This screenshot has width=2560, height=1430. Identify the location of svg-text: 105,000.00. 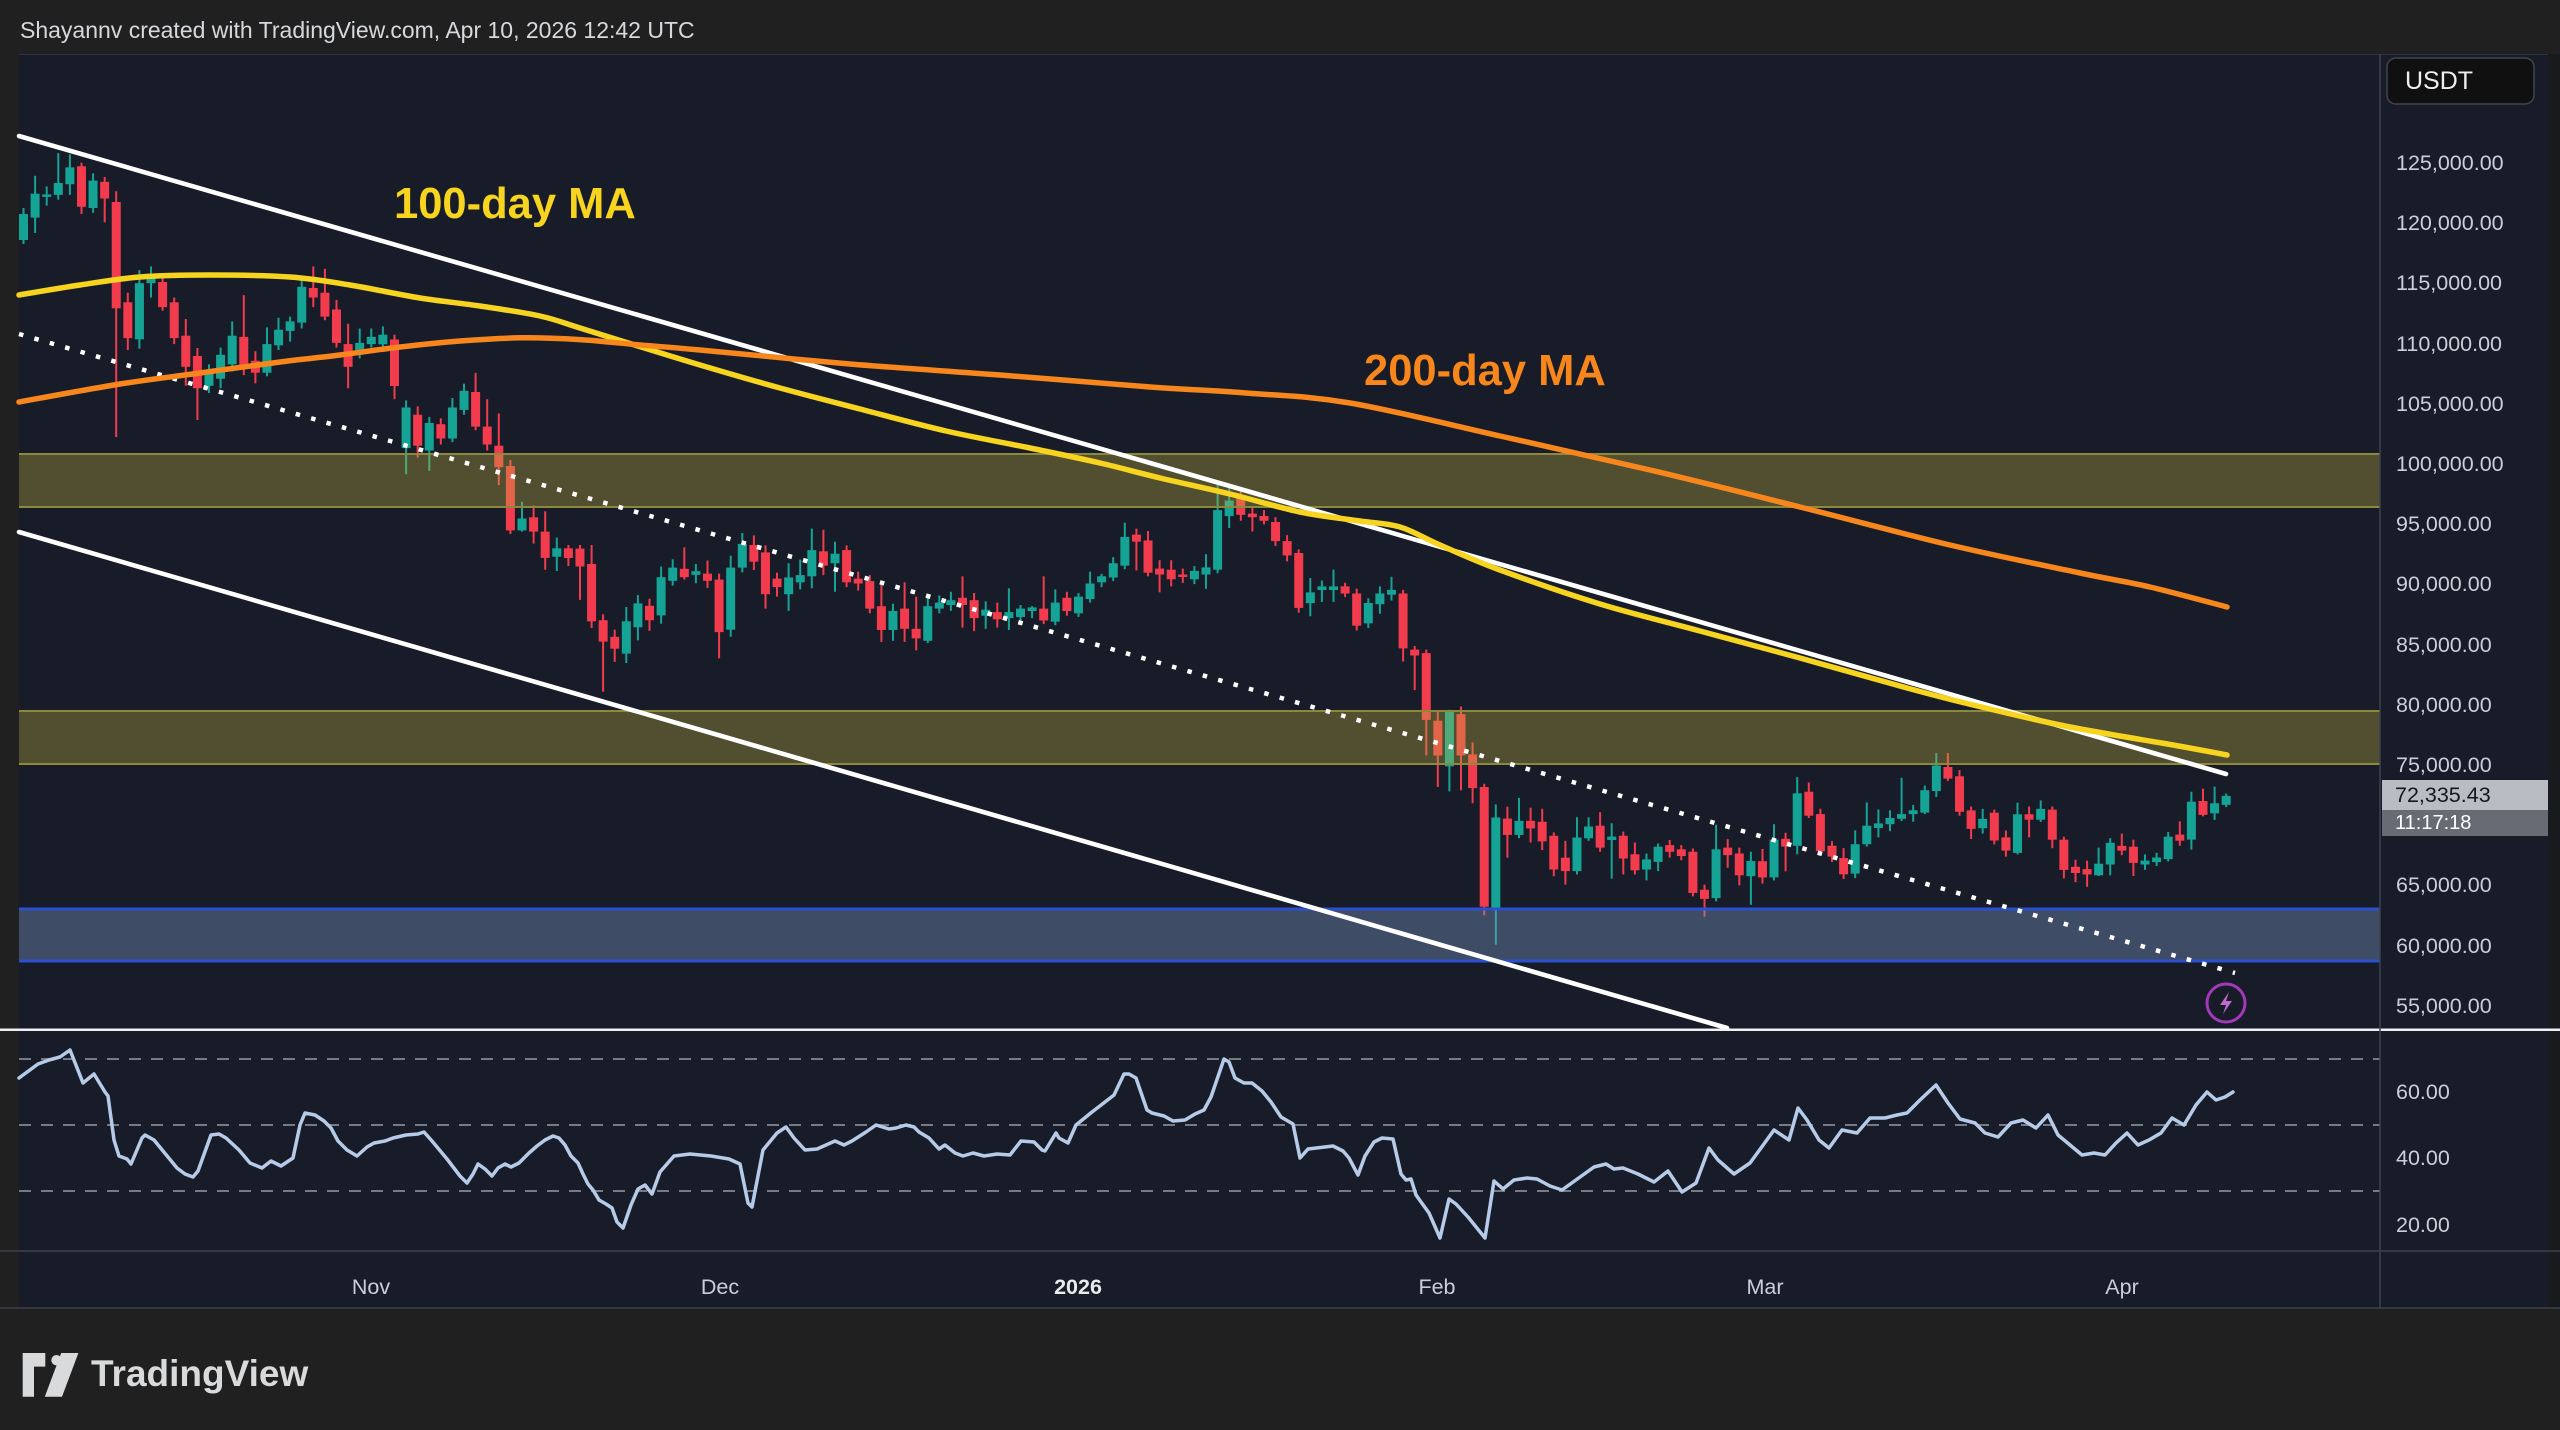
(2450, 404).